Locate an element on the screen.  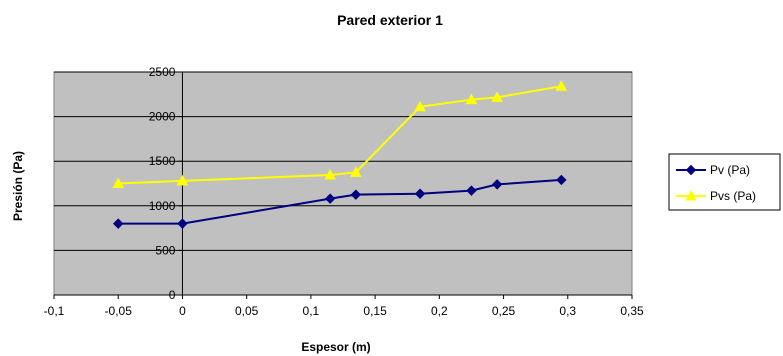
y-tick-label: 1500 is located at coordinates (162, 161).